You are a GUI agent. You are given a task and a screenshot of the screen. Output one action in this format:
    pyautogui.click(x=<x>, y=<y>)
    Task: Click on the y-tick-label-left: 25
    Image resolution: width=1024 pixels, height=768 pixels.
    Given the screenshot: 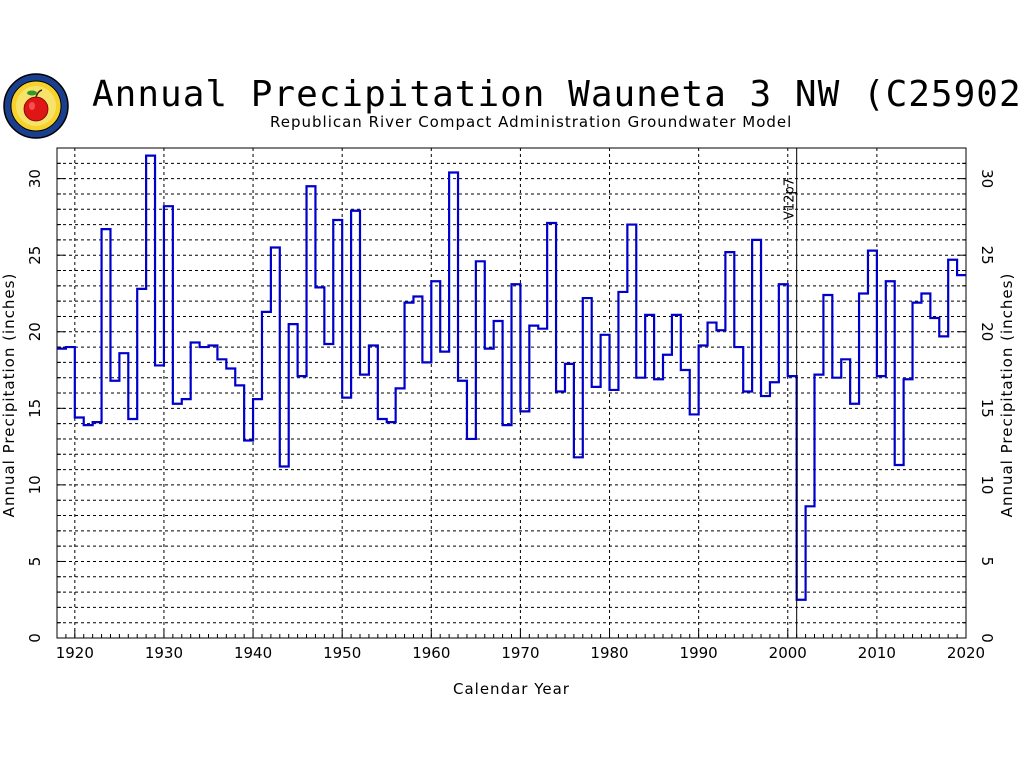 What is the action you would take?
    pyautogui.click(x=35, y=255)
    